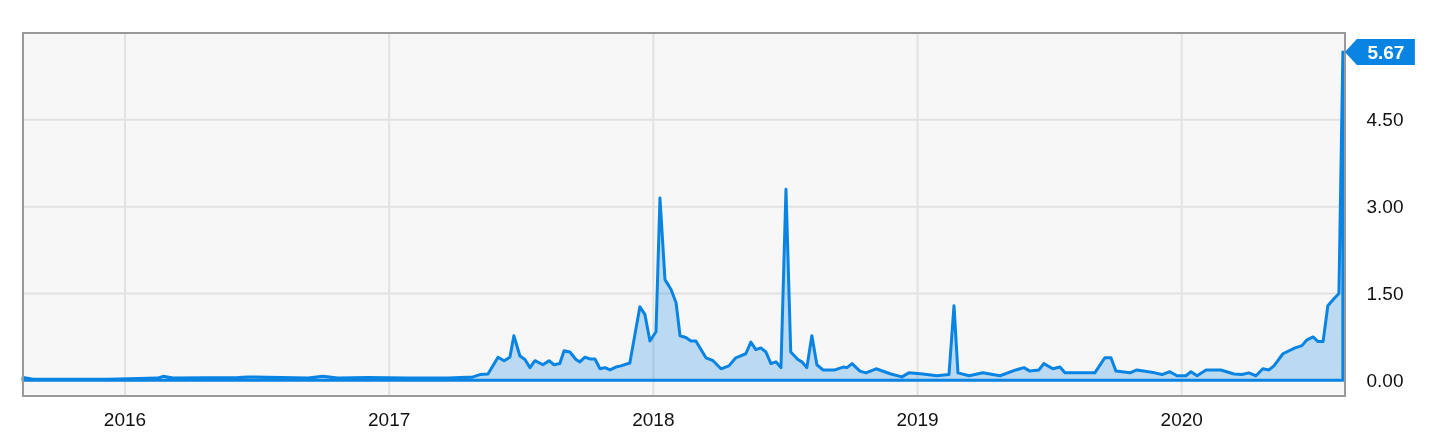 Image resolution: width=1430 pixels, height=447 pixels. Describe the element at coordinates (1386, 52) in the screenshot. I see `data-label: 5.67` at that location.